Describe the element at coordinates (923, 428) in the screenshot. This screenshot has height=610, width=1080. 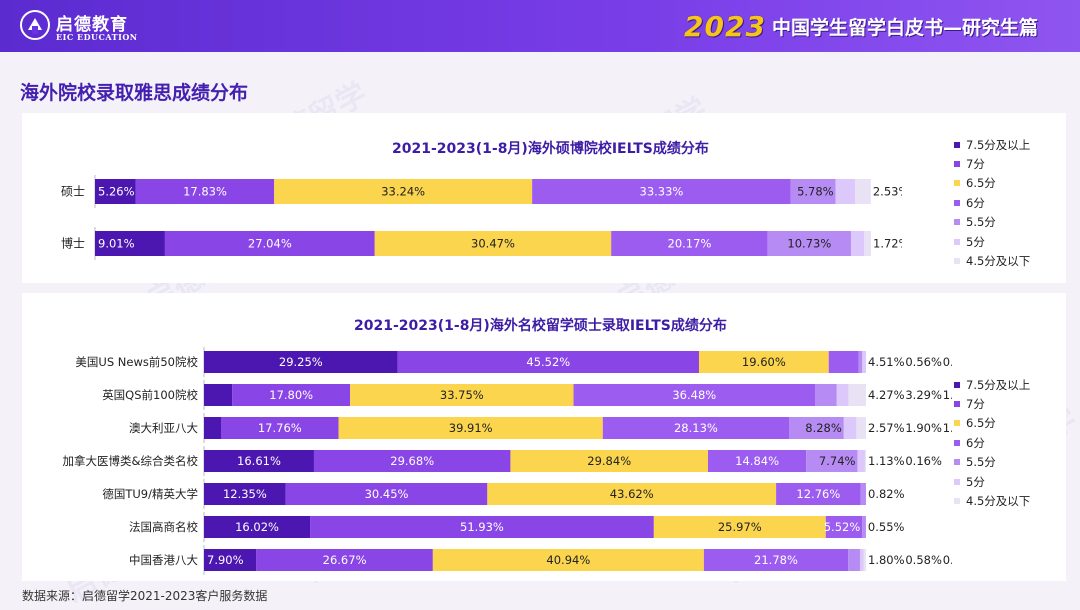
I see `schools-data-label: 1.90%` at that location.